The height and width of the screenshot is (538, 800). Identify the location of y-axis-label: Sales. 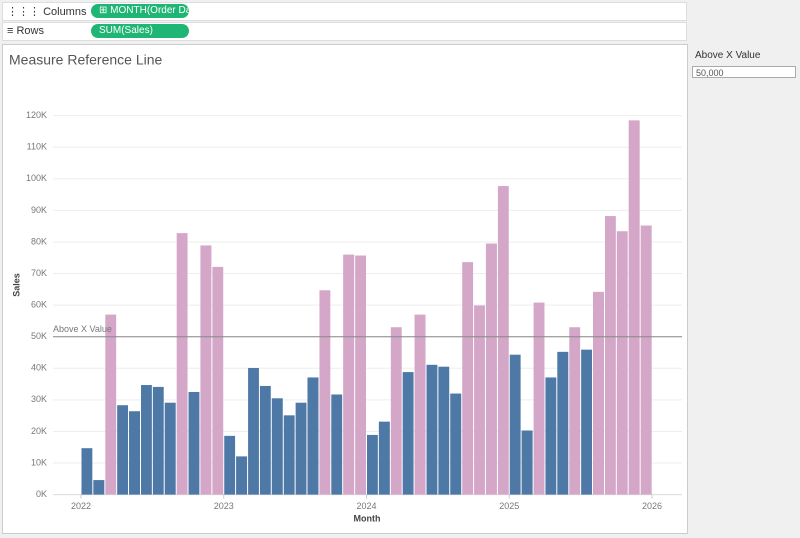
(16, 285).